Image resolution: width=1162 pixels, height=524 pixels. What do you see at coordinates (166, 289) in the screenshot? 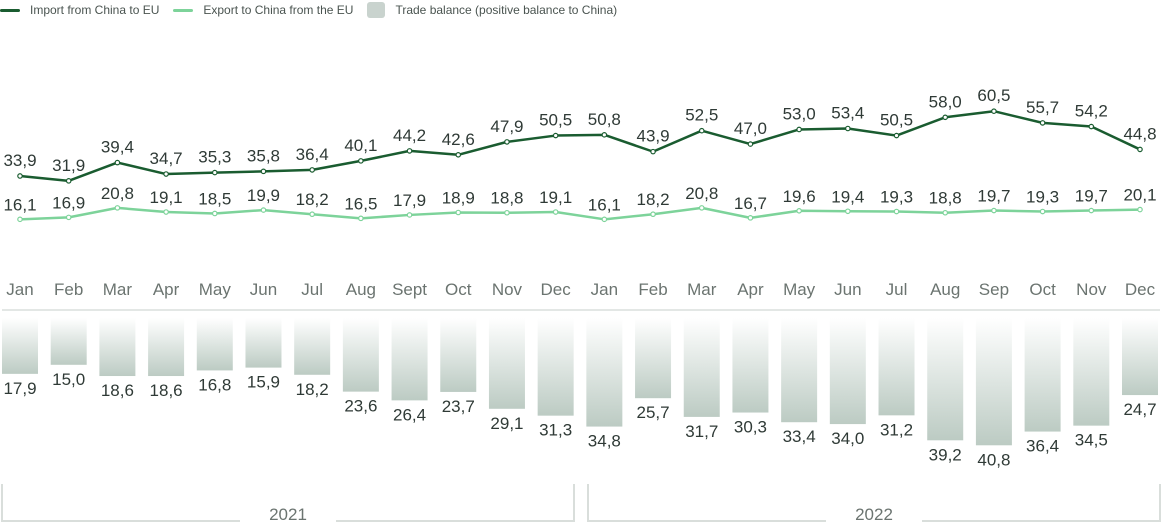
I see `month-label: Apr` at bounding box center [166, 289].